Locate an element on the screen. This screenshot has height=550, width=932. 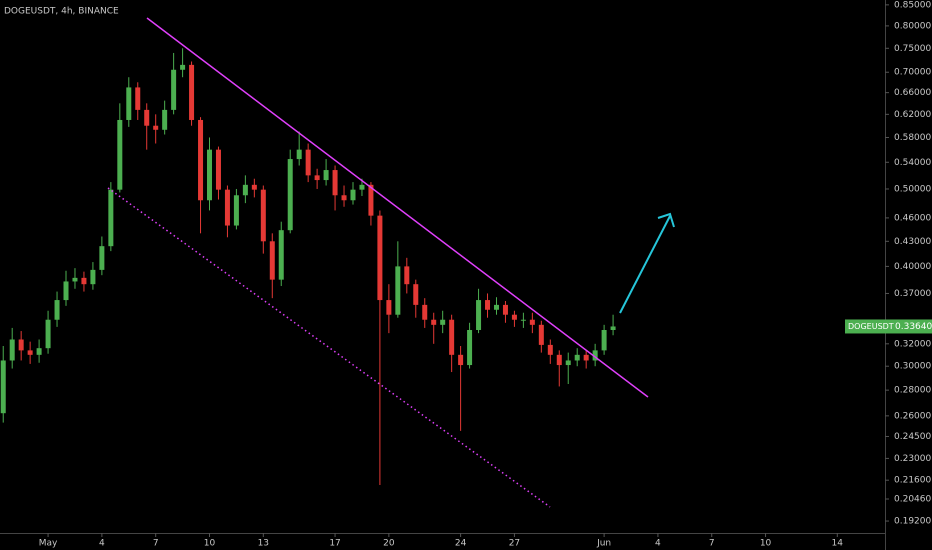
y-tick-label: 0.19200 is located at coordinates (912, 522).